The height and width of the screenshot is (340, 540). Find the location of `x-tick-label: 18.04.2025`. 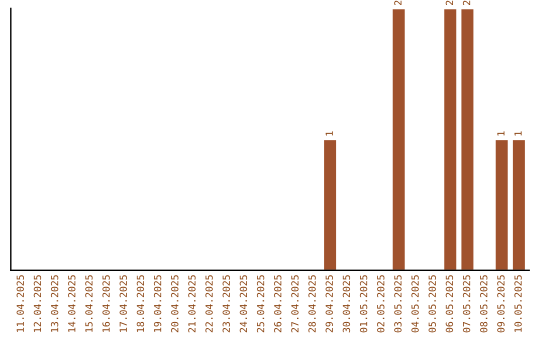

x-tick-label: 18.04.2025 is located at coordinates (140, 303).